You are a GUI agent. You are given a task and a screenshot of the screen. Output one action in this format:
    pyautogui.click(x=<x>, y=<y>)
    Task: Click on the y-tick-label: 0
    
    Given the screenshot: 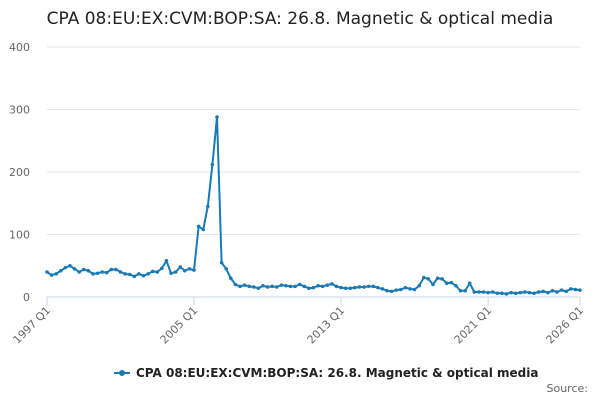 What is the action you would take?
    pyautogui.click(x=26, y=297)
    